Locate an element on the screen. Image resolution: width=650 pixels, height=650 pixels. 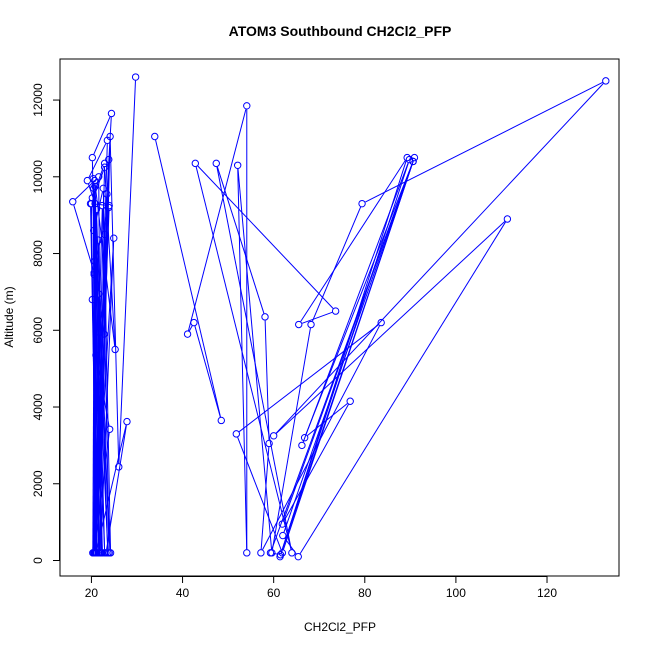
x-tick-label: 40 is located at coordinates (183, 593).